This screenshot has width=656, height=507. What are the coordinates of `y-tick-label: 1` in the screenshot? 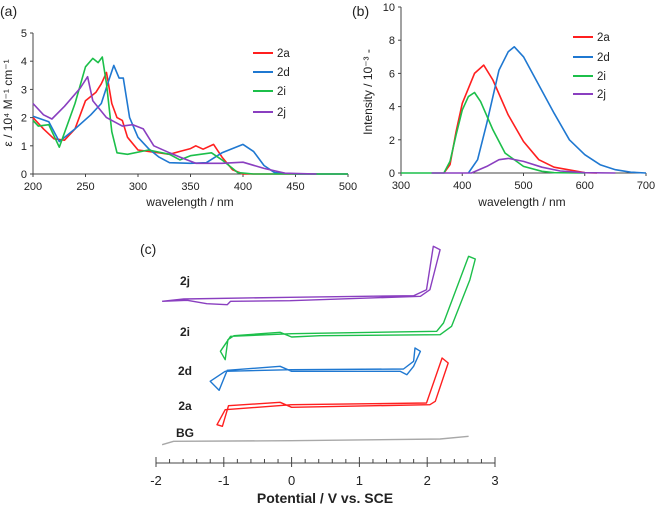 It's located at (24, 147).